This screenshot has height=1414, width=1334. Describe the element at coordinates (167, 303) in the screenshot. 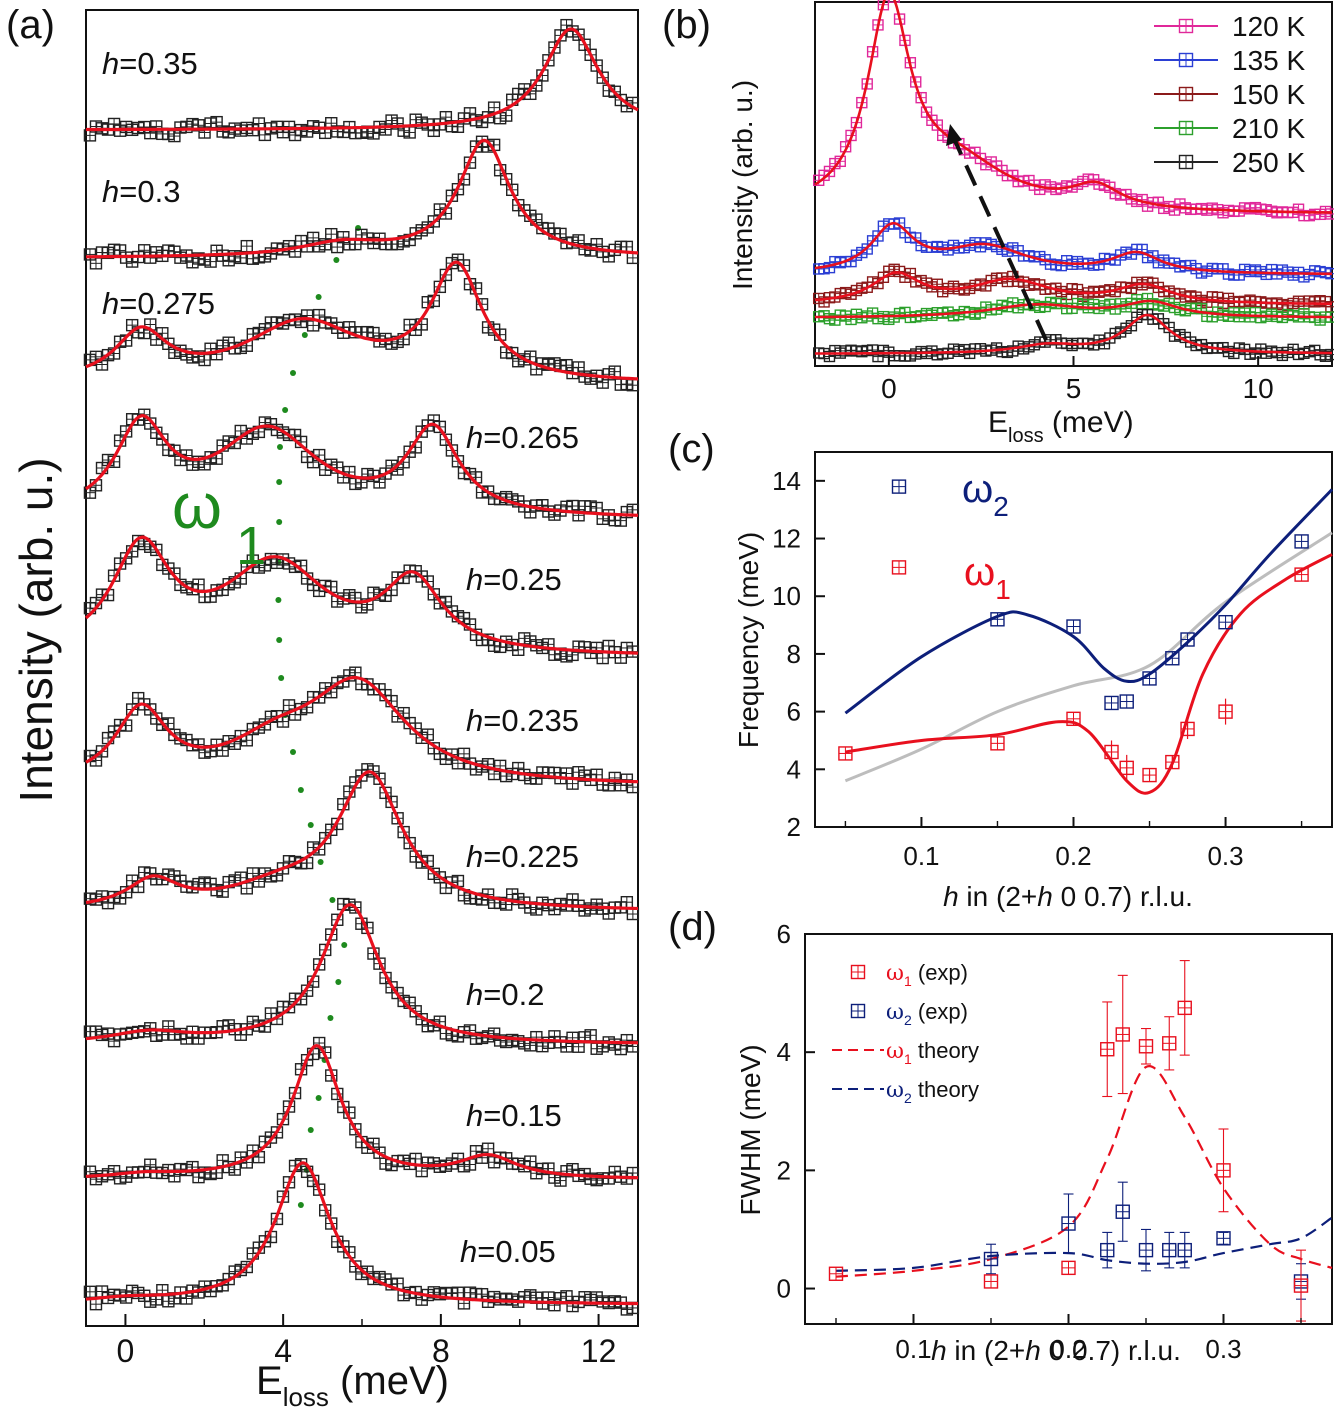

I see `h-label-value: =0.275` at that location.